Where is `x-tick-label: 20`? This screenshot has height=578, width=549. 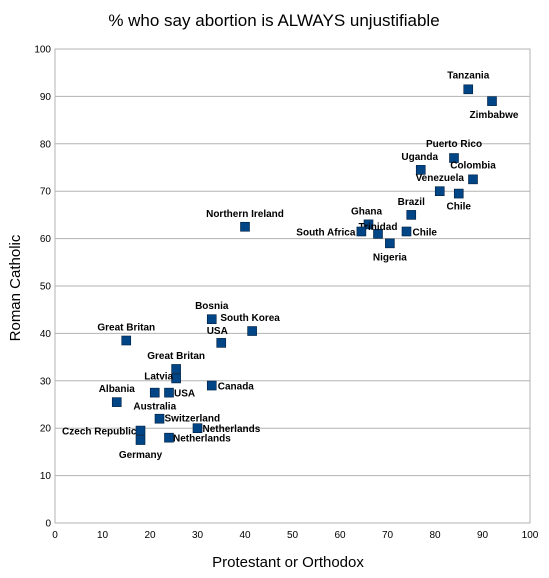 x-tick-label: 20 is located at coordinates (150, 535).